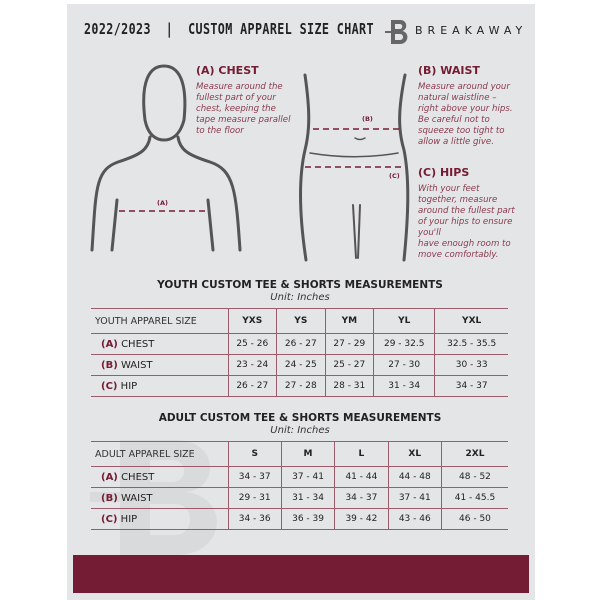  I want to click on chest-heading: (A) CHEST, so click(227, 70).